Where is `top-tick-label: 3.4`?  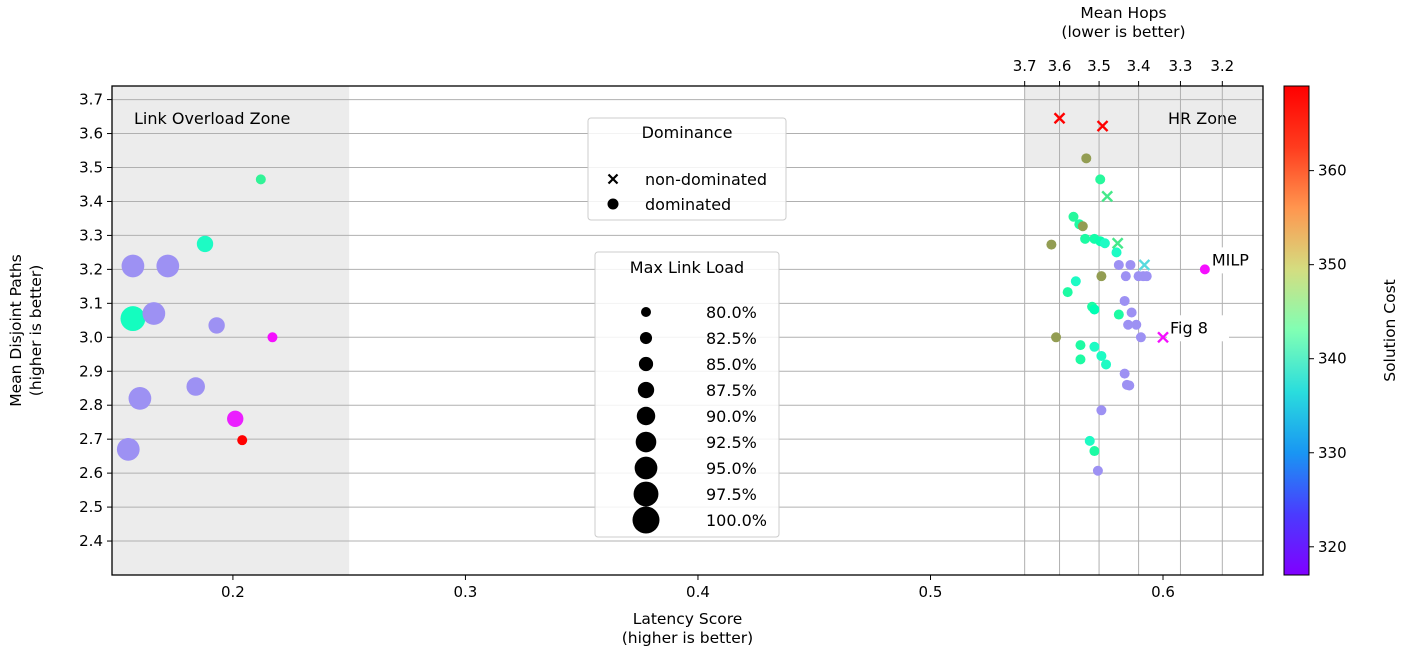 top-tick-label: 3.4 is located at coordinates (1139, 66).